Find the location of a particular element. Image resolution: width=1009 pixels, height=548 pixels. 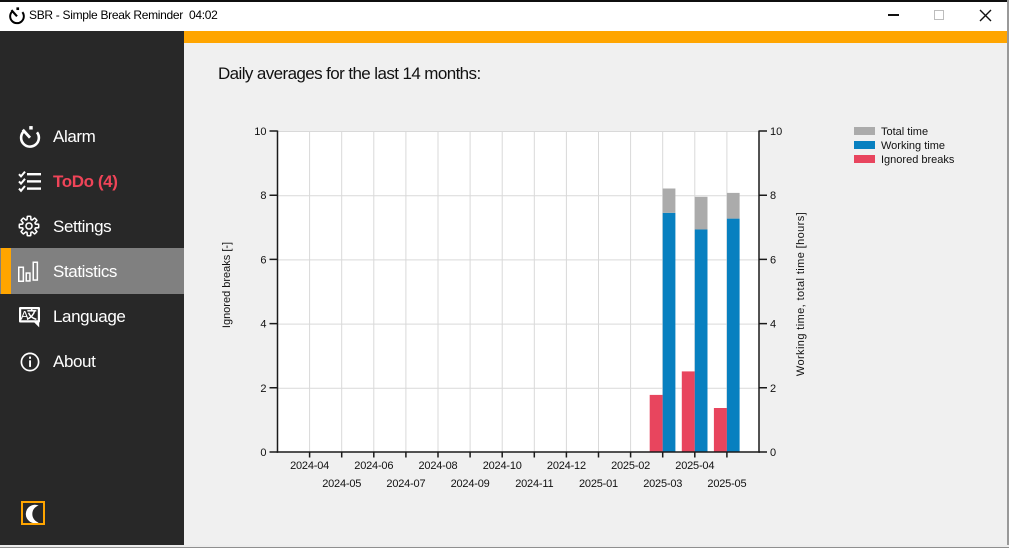

svg-text: 2024-08 is located at coordinates (438, 466).